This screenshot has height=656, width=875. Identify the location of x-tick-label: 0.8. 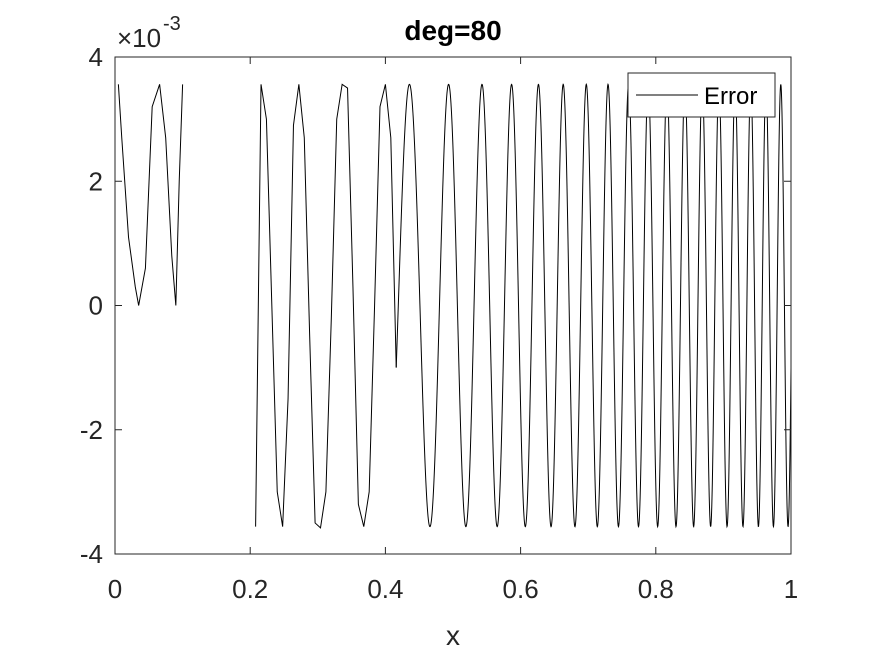
(656, 589).